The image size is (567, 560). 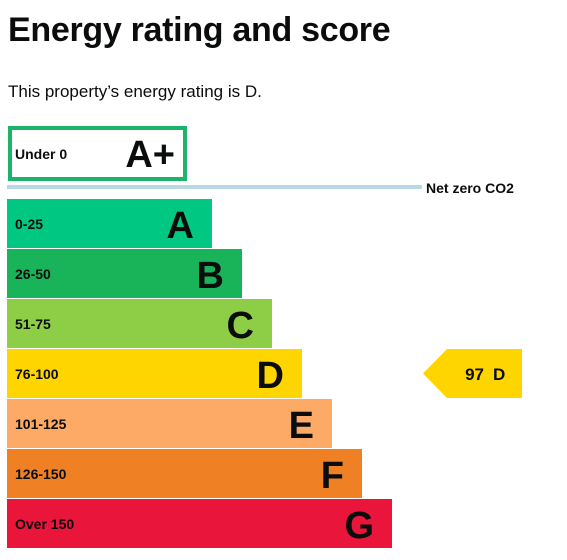 What do you see at coordinates (33, 324) in the screenshot?
I see `band-c-range-label: 51-75` at bounding box center [33, 324].